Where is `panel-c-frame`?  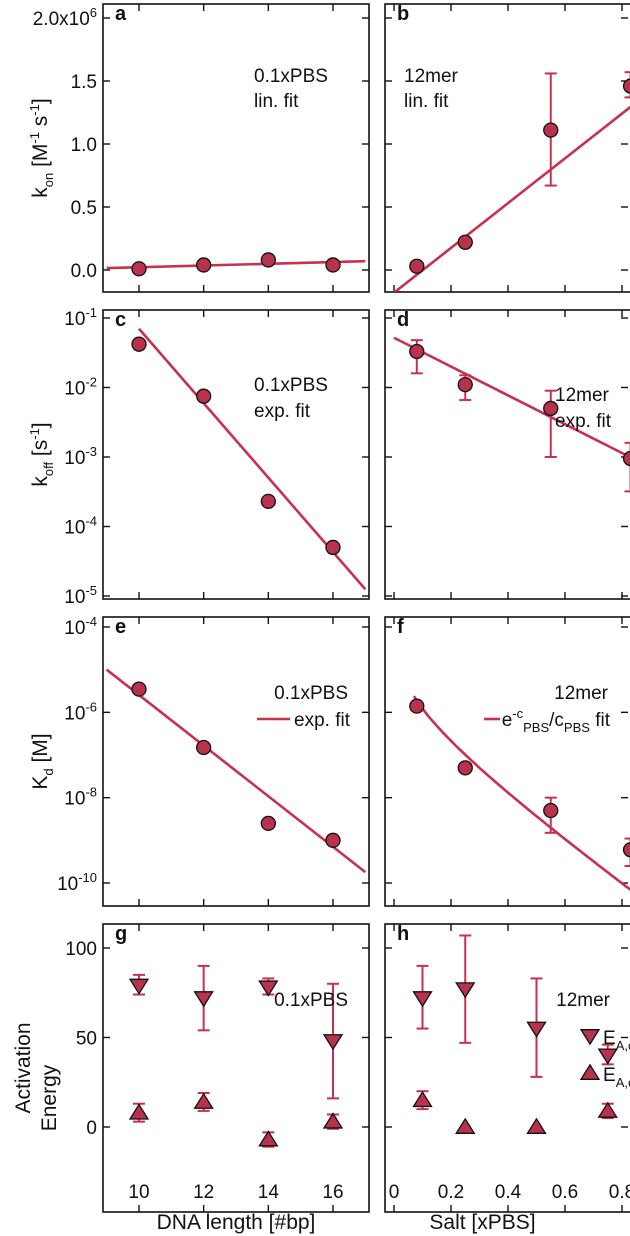 panel-c-frame is located at coordinates (236, 454).